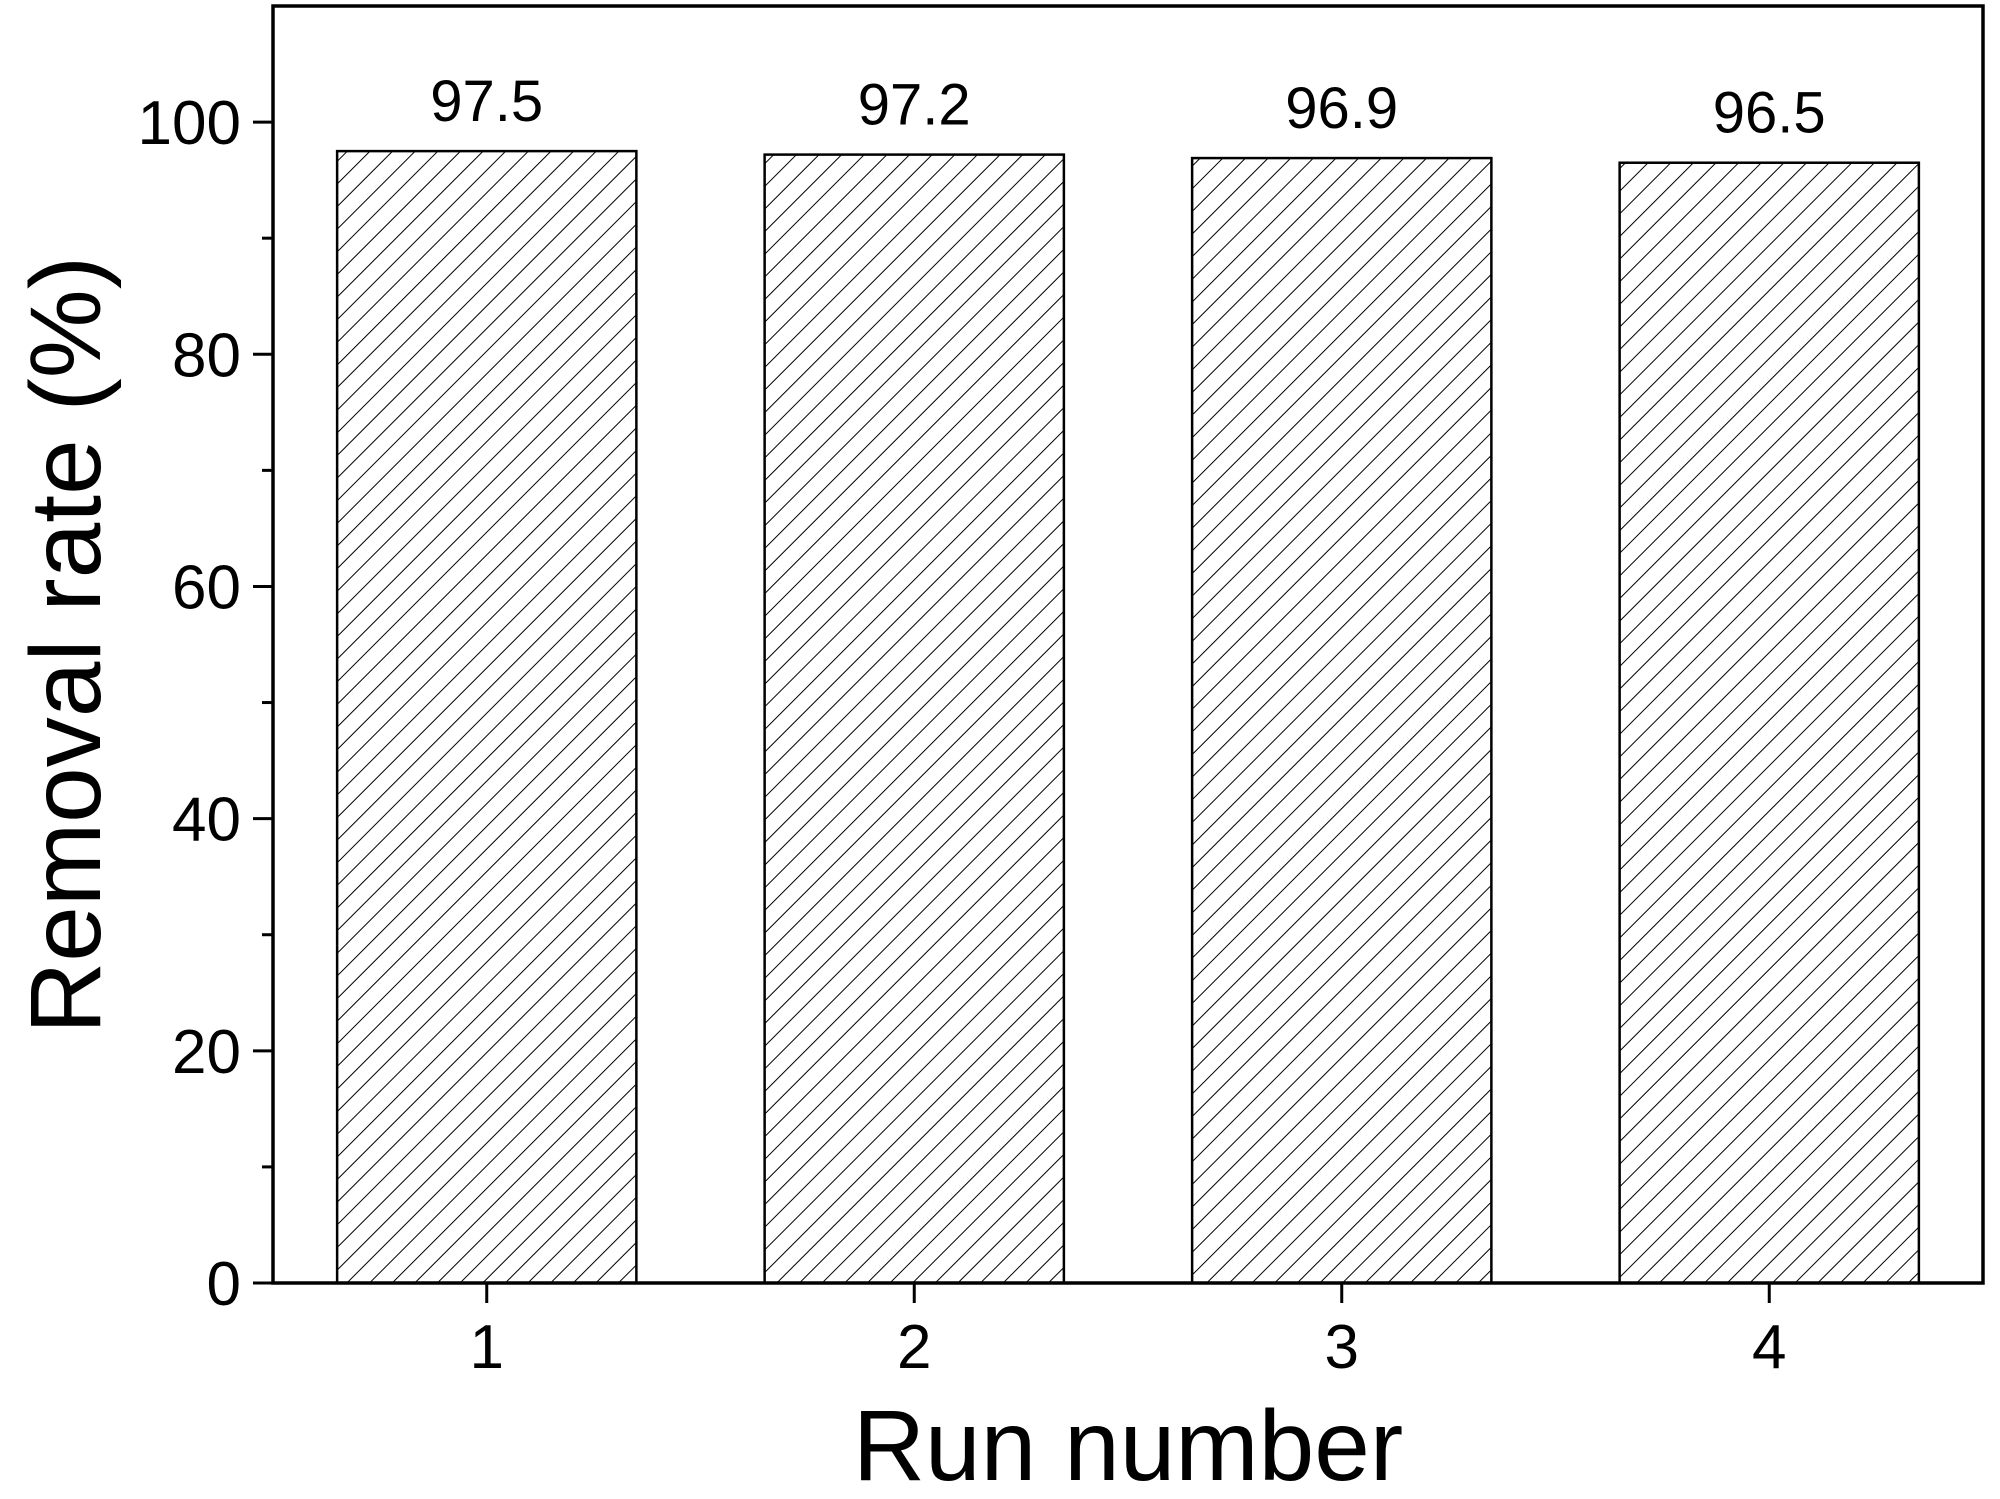  I want to click on x-axis-title: Run number, so click(1128, 1444).